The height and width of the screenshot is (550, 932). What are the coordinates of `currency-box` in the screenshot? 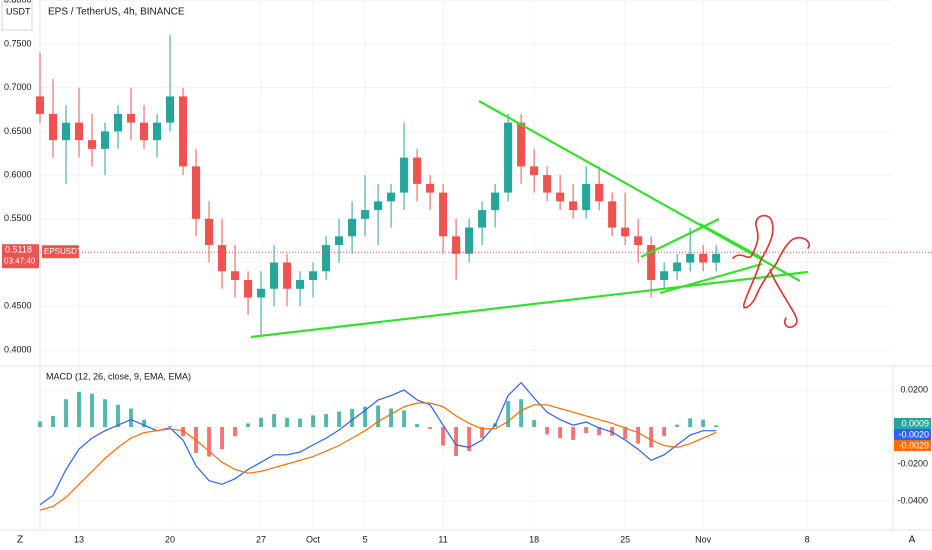 It's located at (17, 16).